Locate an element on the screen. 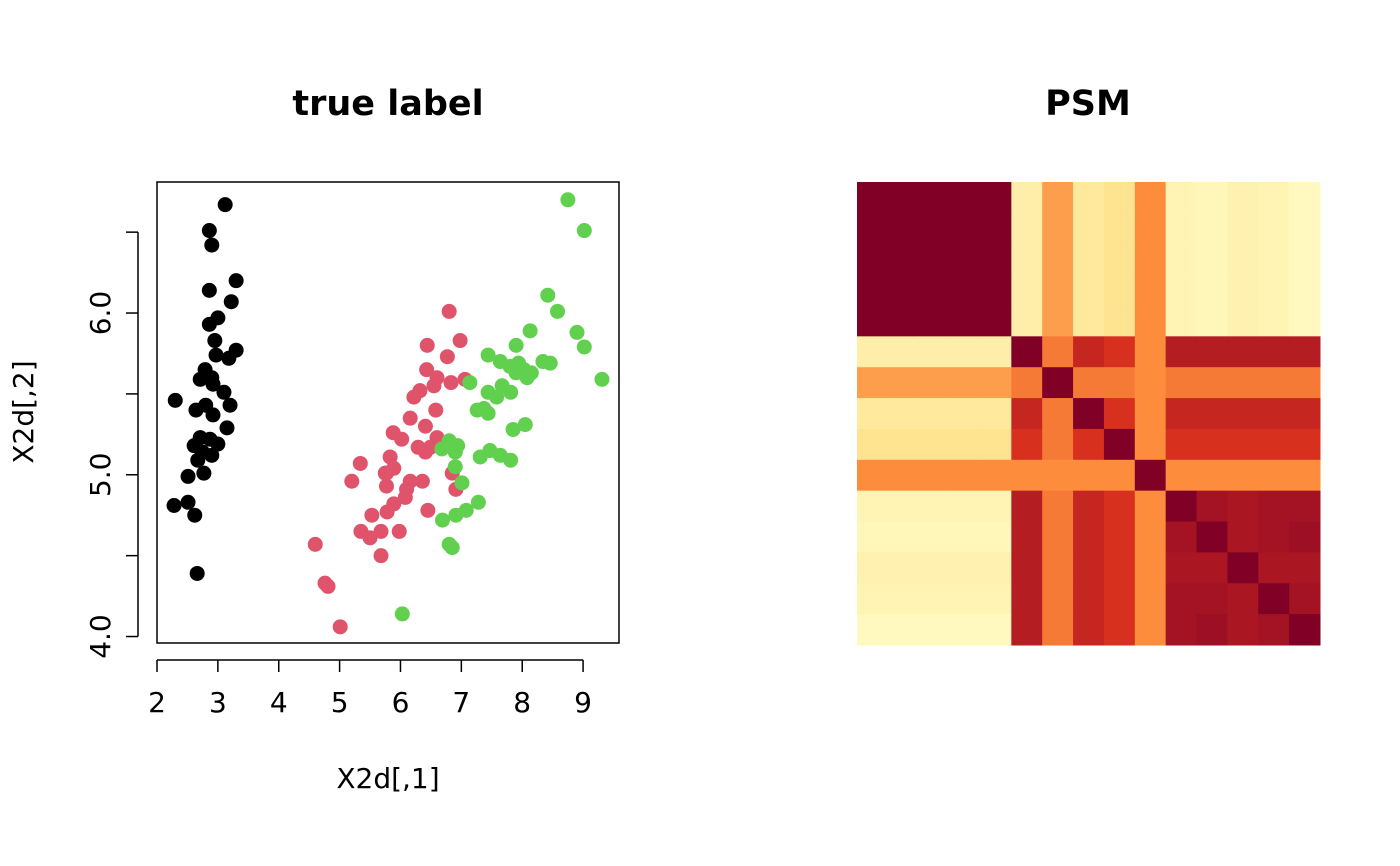 This screenshot has width=1400, height=866. x-tick-label: 9 is located at coordinates (583, 702).